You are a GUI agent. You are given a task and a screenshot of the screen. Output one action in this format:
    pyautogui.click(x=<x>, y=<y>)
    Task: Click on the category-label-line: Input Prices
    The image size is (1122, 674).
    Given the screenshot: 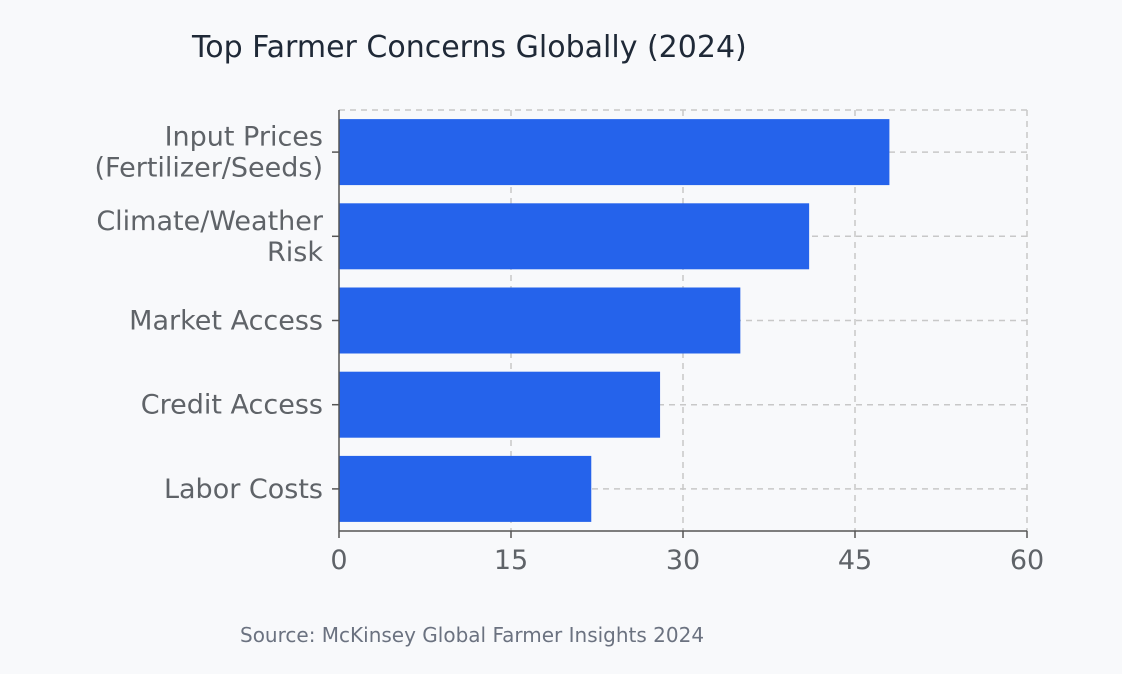 What is the action you would take?
    pyautogui.click(x=244, y=137)
    